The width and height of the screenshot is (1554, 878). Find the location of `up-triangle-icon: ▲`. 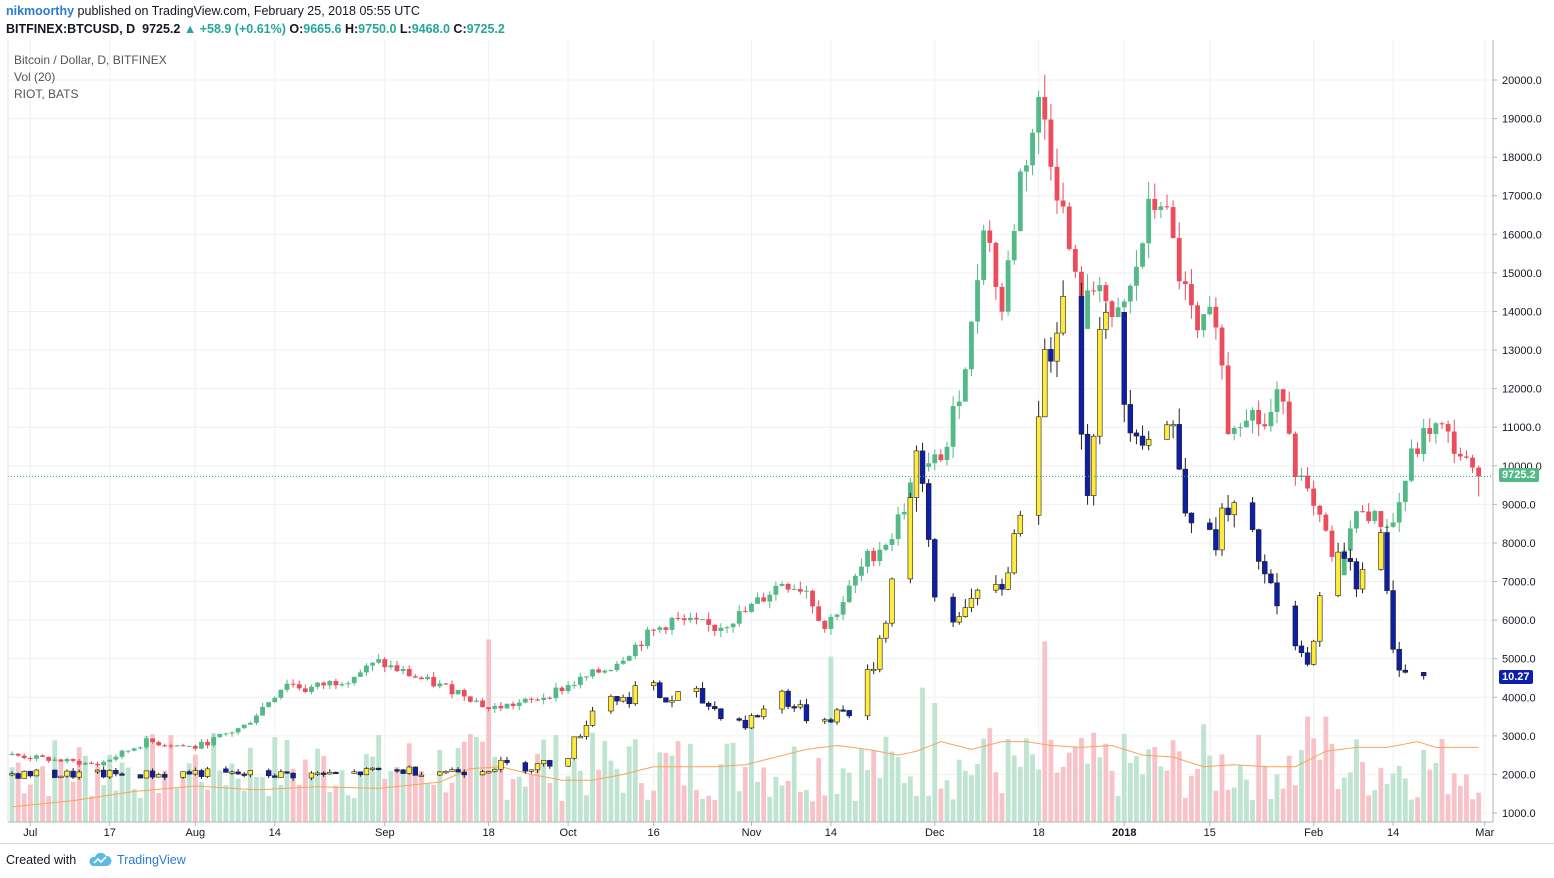

up-triangle-icon: ▲ is located at coordinates (190, 29).